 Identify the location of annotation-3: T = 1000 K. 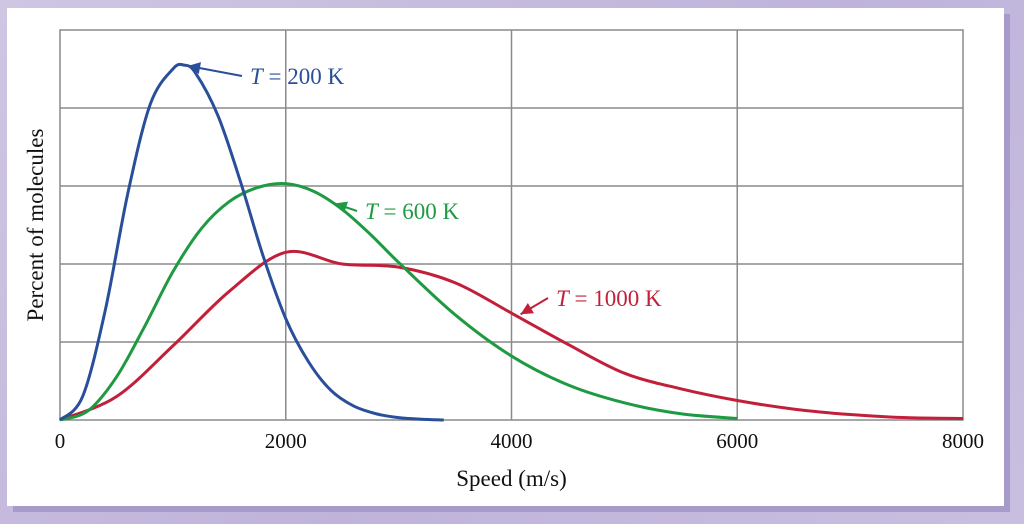
(591, 301).